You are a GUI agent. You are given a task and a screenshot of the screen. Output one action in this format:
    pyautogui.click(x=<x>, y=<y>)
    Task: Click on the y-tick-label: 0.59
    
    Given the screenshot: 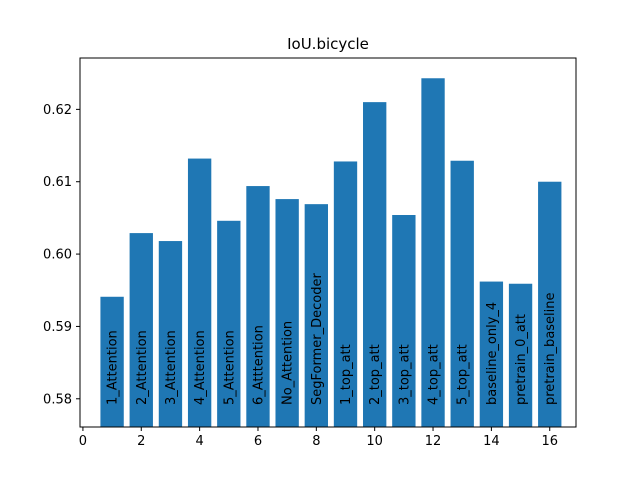 What is the action you would take?
    pyautogui.click(x=57, y=327)
    